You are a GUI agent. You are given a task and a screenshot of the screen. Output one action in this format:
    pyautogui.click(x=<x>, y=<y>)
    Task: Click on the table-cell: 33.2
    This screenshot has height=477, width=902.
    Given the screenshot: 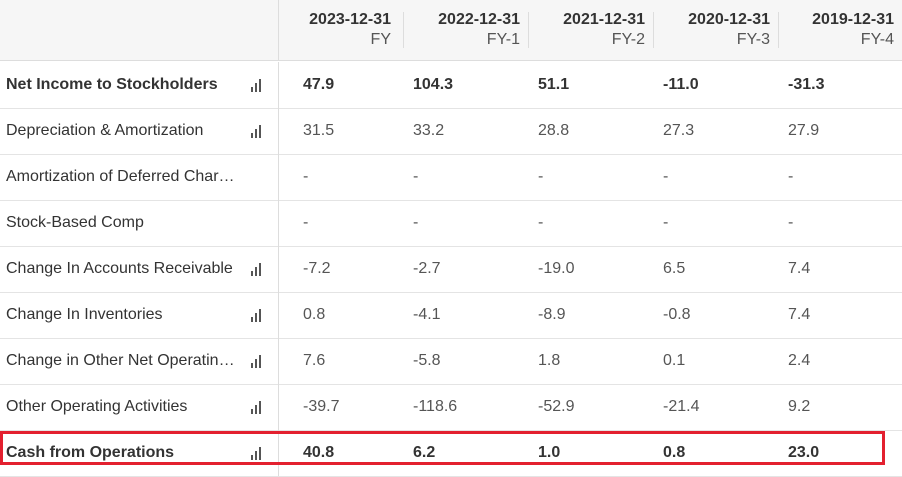 What is the action you would take?
    pyautogui.click(x=429, y=130)
    